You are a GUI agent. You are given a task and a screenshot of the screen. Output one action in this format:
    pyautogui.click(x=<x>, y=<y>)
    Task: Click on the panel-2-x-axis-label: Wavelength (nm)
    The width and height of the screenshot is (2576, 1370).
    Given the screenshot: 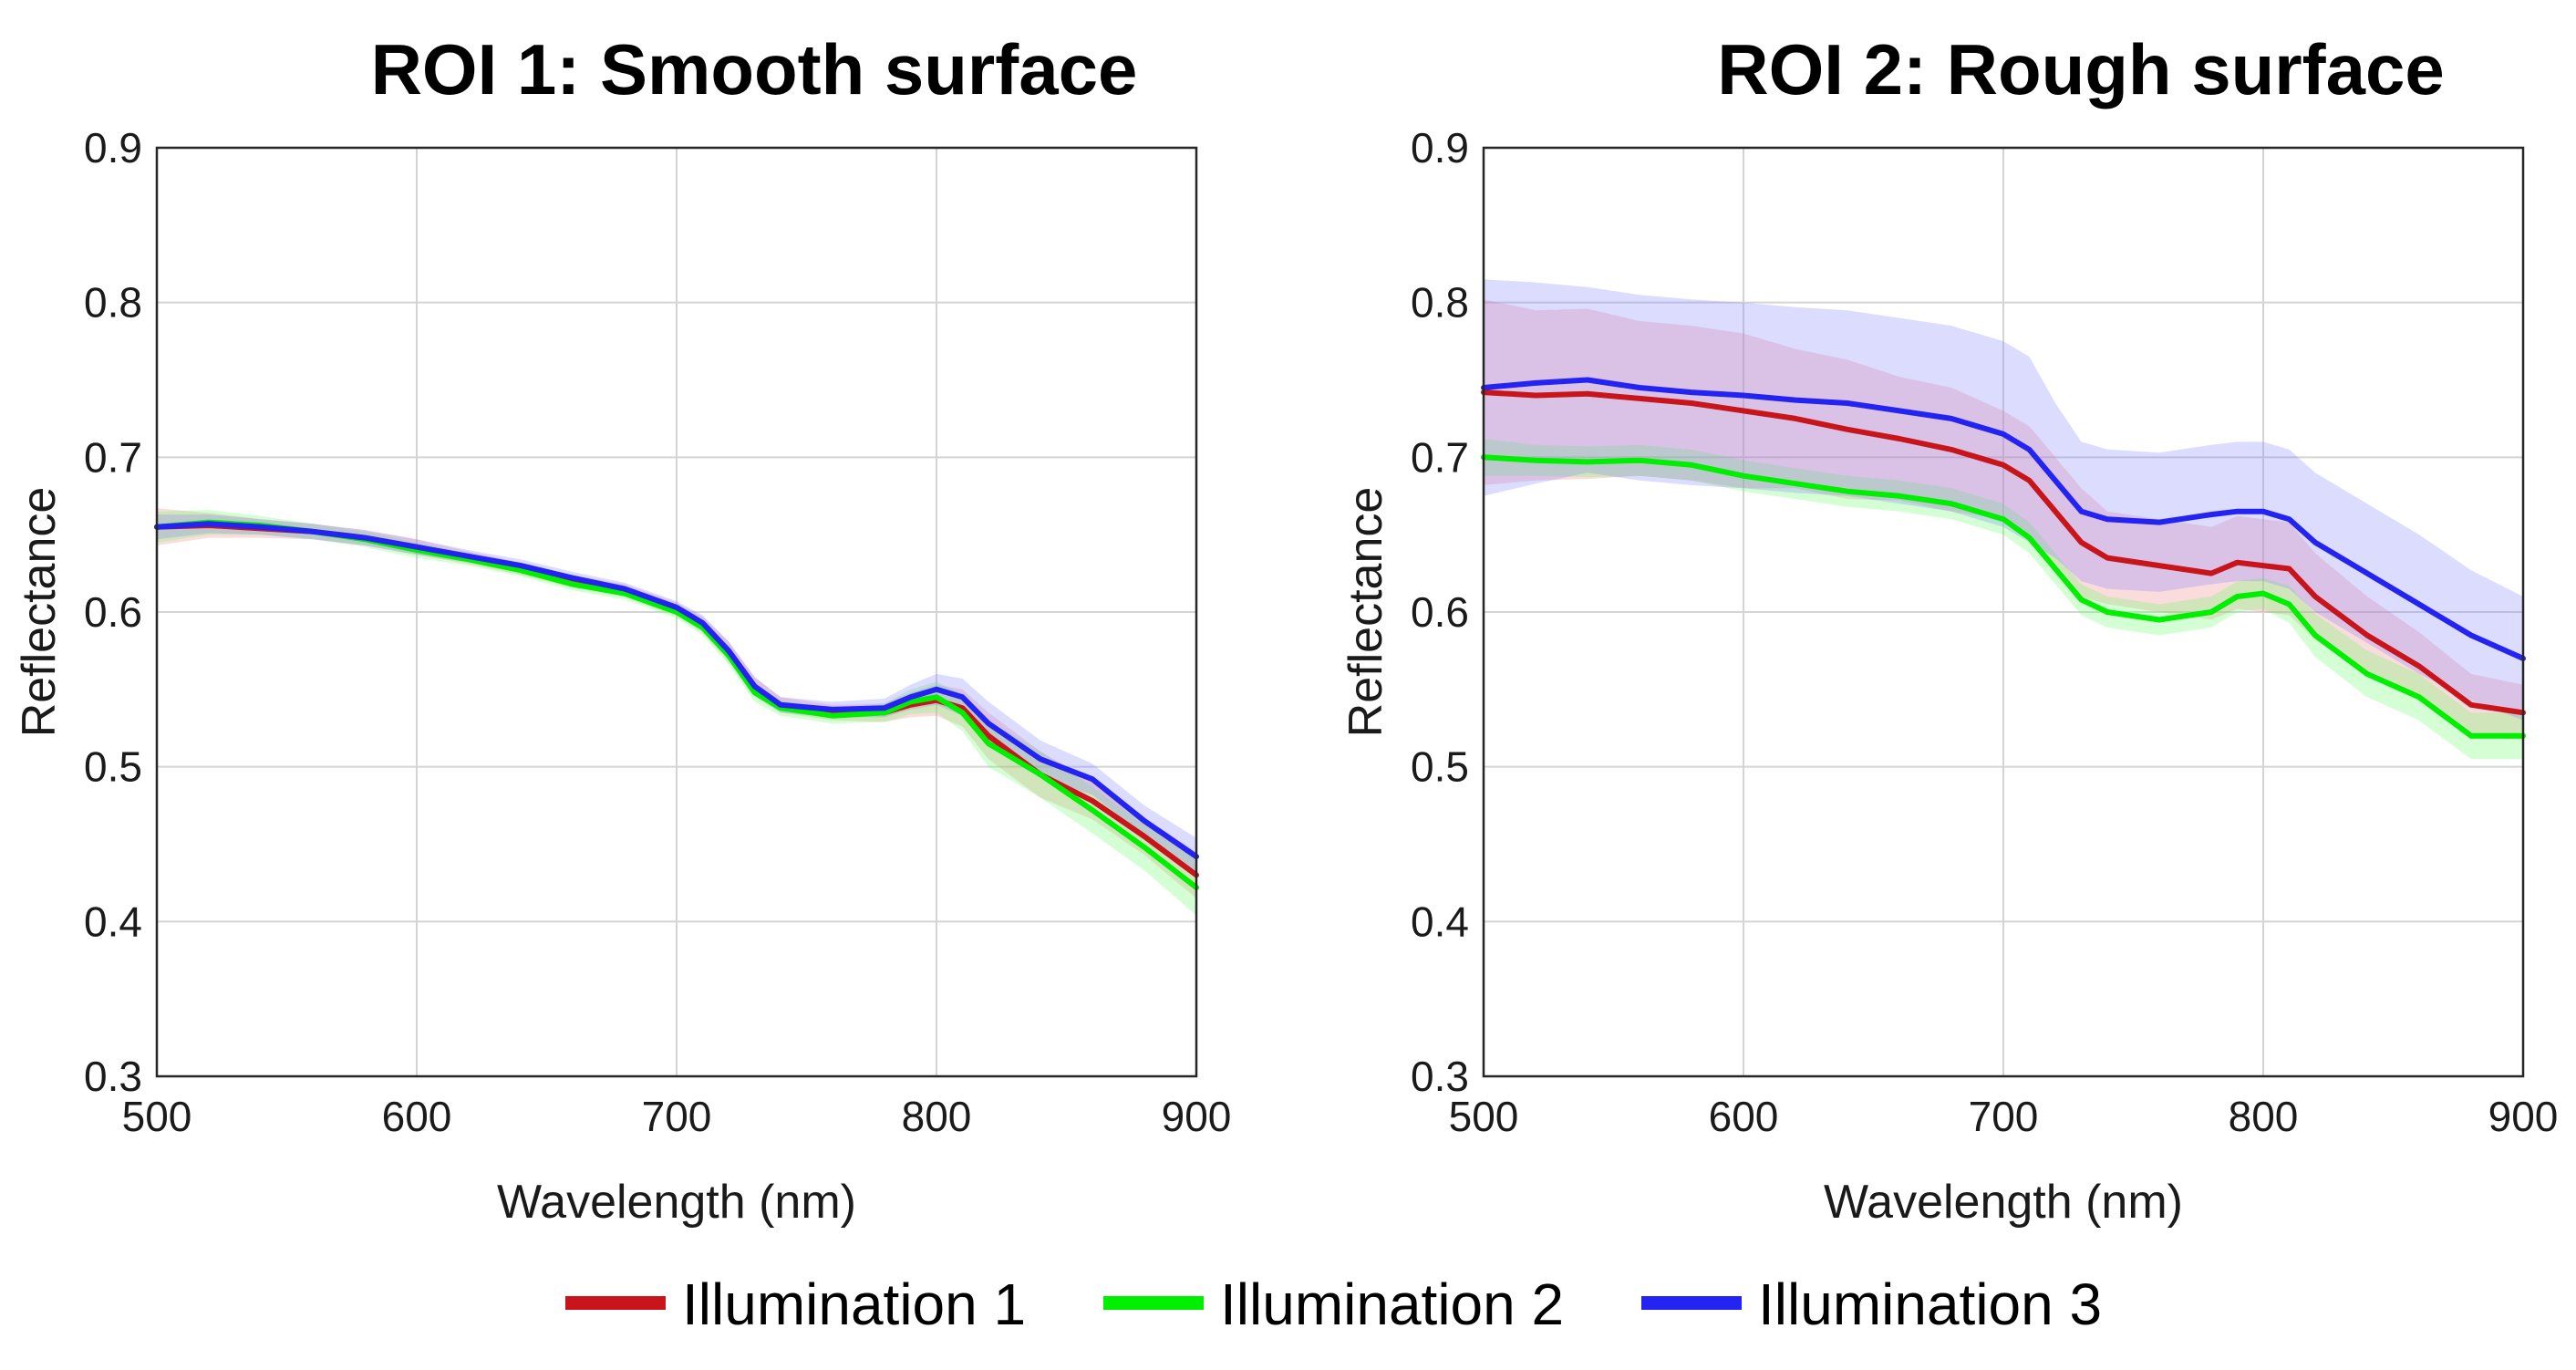 What is the action you would take?
    pyautogui.click(x=2003, y=1202)
    